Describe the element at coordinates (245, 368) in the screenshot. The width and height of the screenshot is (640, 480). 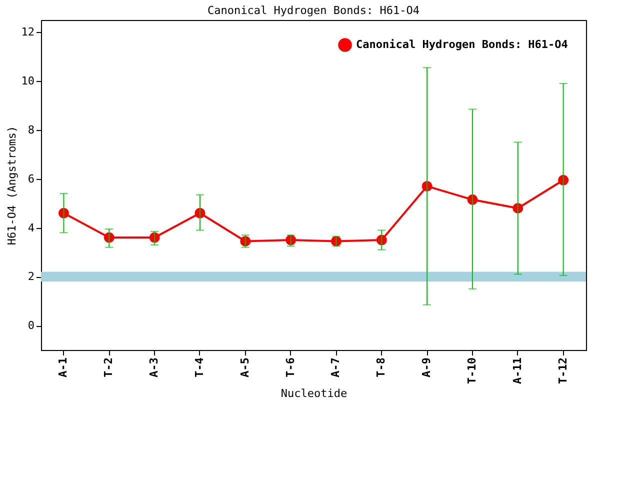
I see `x-tick-label: A-5` at that location.